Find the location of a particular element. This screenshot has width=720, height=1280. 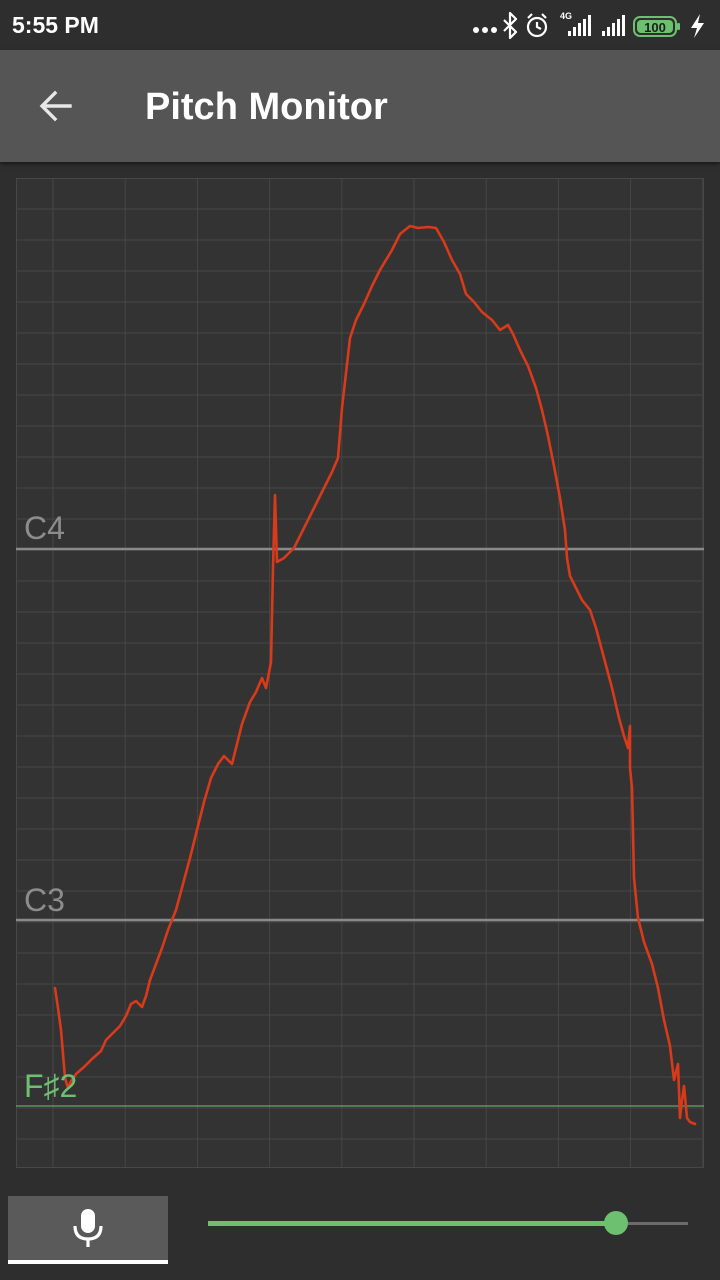

status-time: 5:55 PM is located at coordinates (55, 25).